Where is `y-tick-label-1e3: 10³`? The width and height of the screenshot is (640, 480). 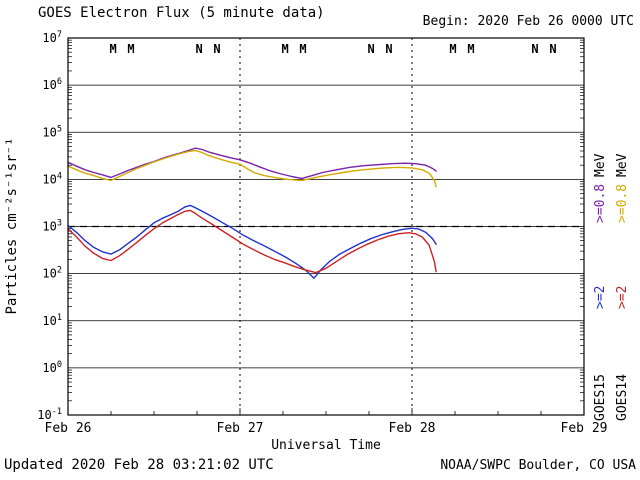
y-tick-label-1e3: 10³ is located at coordinates (52, 226).